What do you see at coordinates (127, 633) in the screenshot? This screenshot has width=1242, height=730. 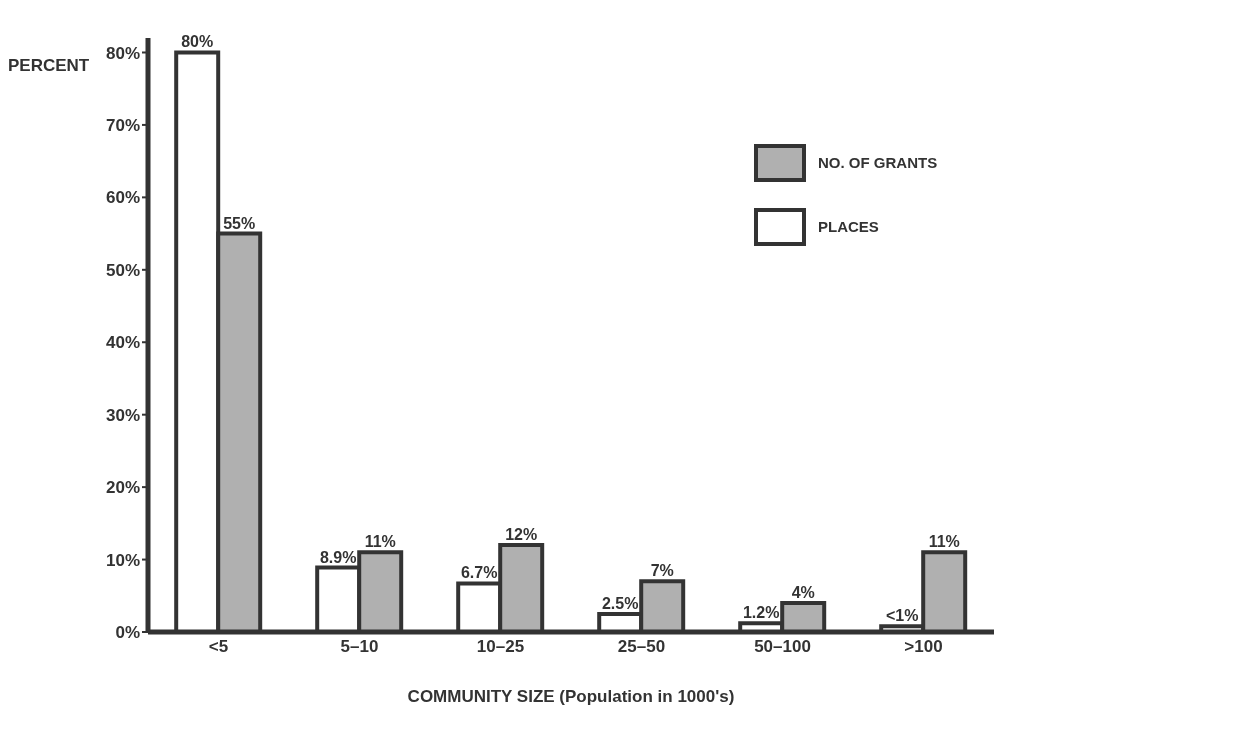 I see `y-tick-label: 0%` at bounding box center [127, 633].